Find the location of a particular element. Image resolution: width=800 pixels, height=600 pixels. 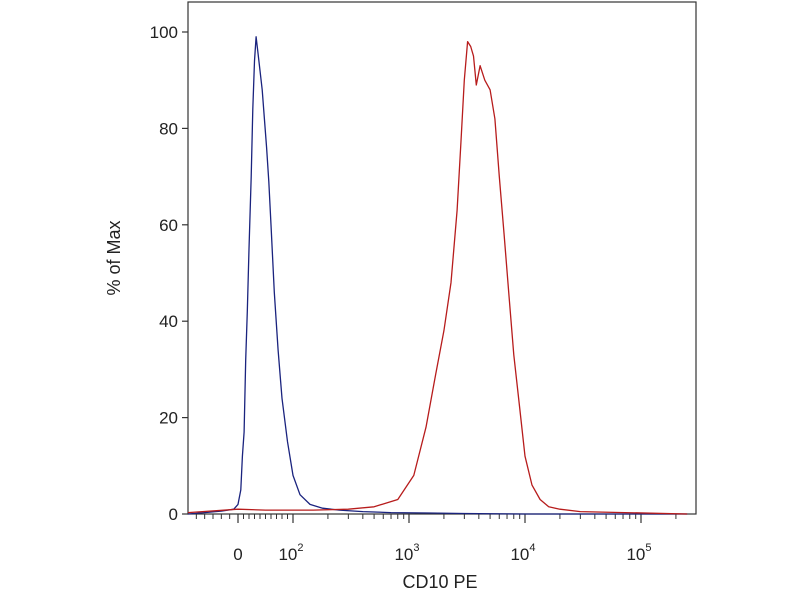

y-tick-label: 0 is located at coordinates (173, 514).